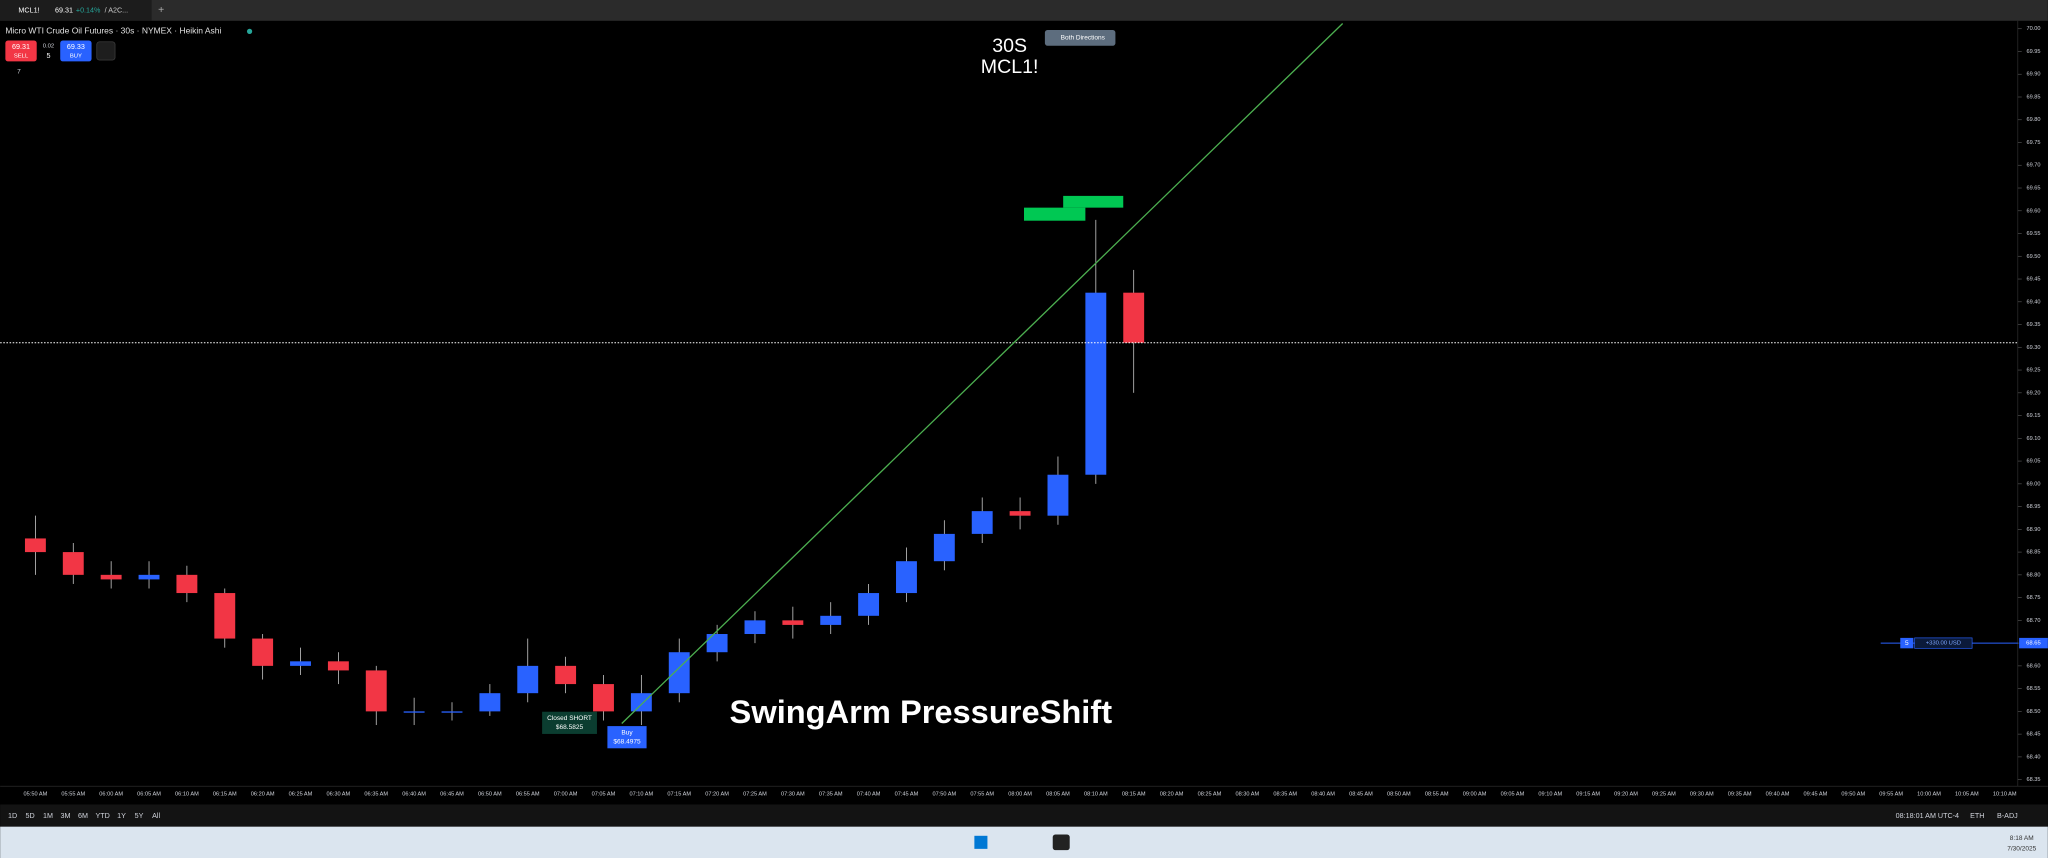 Image resolution: width=2048 pixels, height=858 pixels. Describe the element at coordinates (102, 816) in the screenshot. I see `range-button: YTD` at that location.